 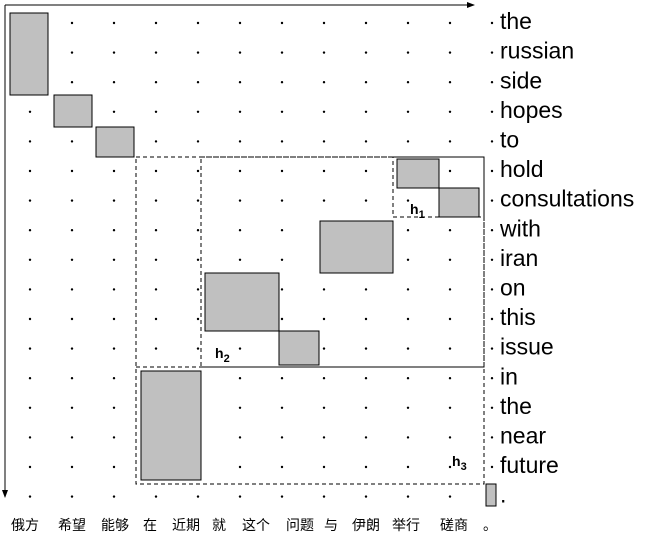 I want to click on hypothesis-index: 2, so click(x=227, y=359).